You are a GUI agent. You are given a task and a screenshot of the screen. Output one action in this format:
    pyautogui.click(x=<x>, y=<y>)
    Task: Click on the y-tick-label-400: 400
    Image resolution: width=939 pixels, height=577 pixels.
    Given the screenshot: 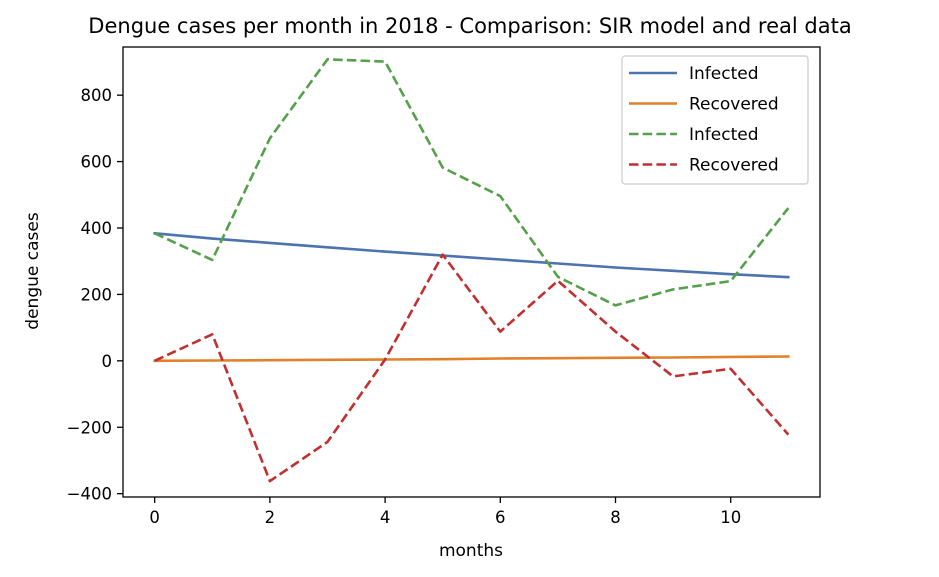 What is the action you would take?
    pyautogui.click(x=97, y=228)
    